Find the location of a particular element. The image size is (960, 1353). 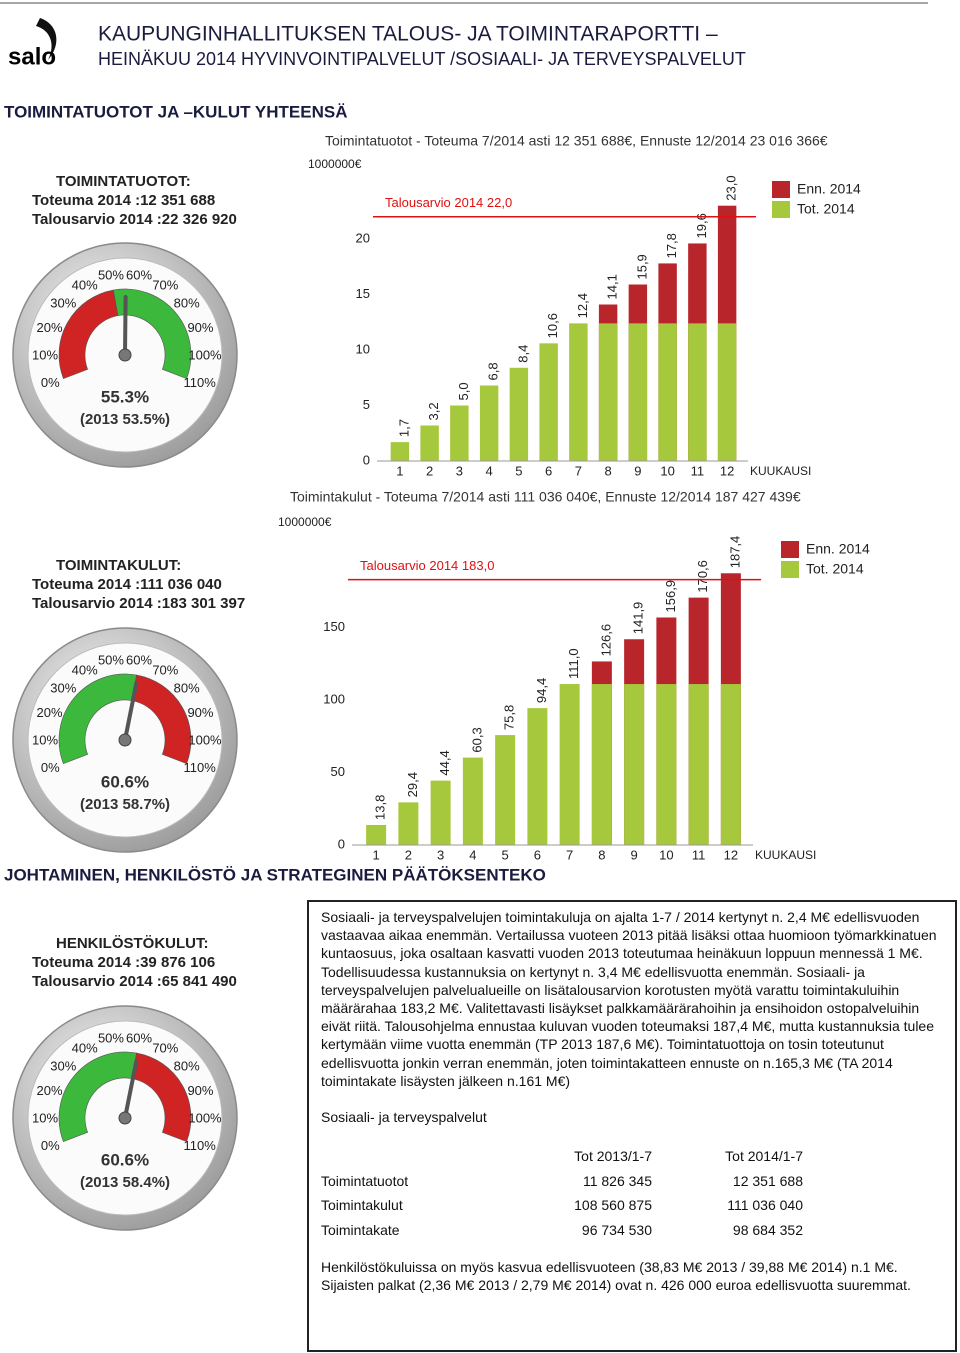

value-label: 23,0 is located at coordinates (731, 187).